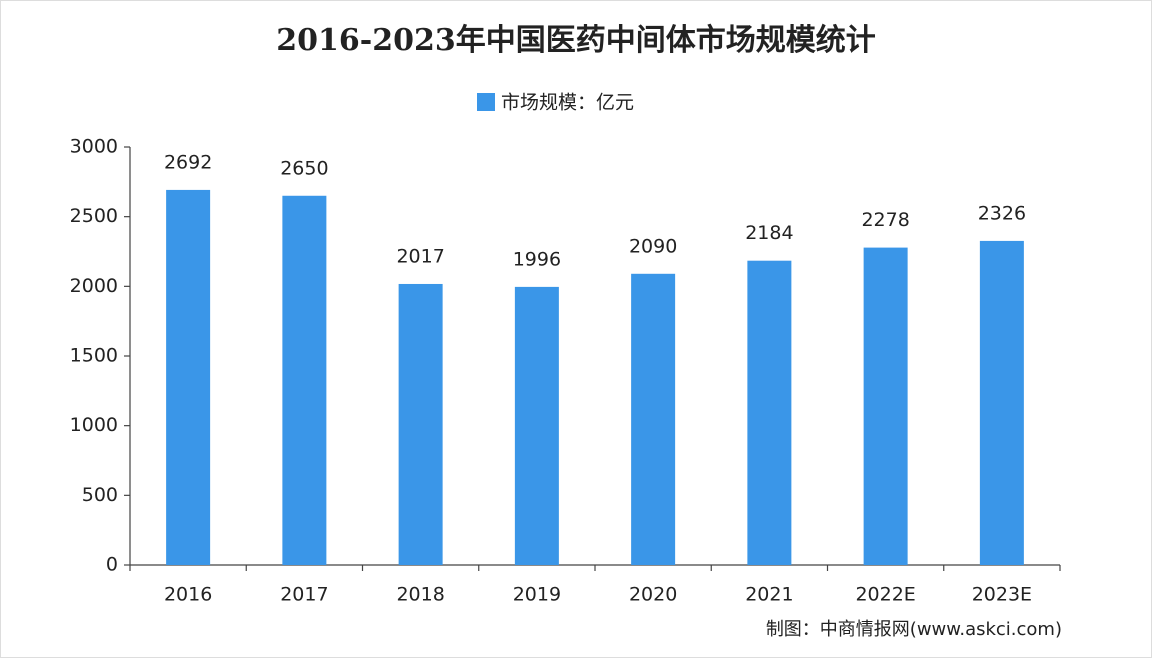 This screenshot has width=1152, height=658. What do you see at coordinates (567, 103) in the screenshot?
I see `legend-label: 市场规模：亿元` at bounding box center [567, 103].